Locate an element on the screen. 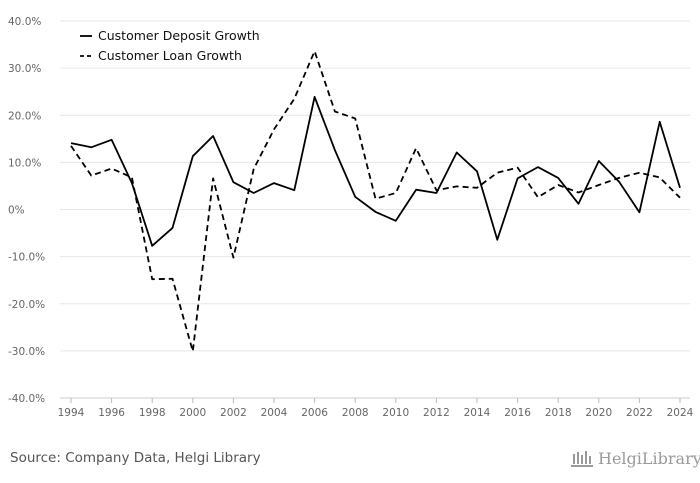  x-tick-label: 1998 is located at coordinates (152, 413).